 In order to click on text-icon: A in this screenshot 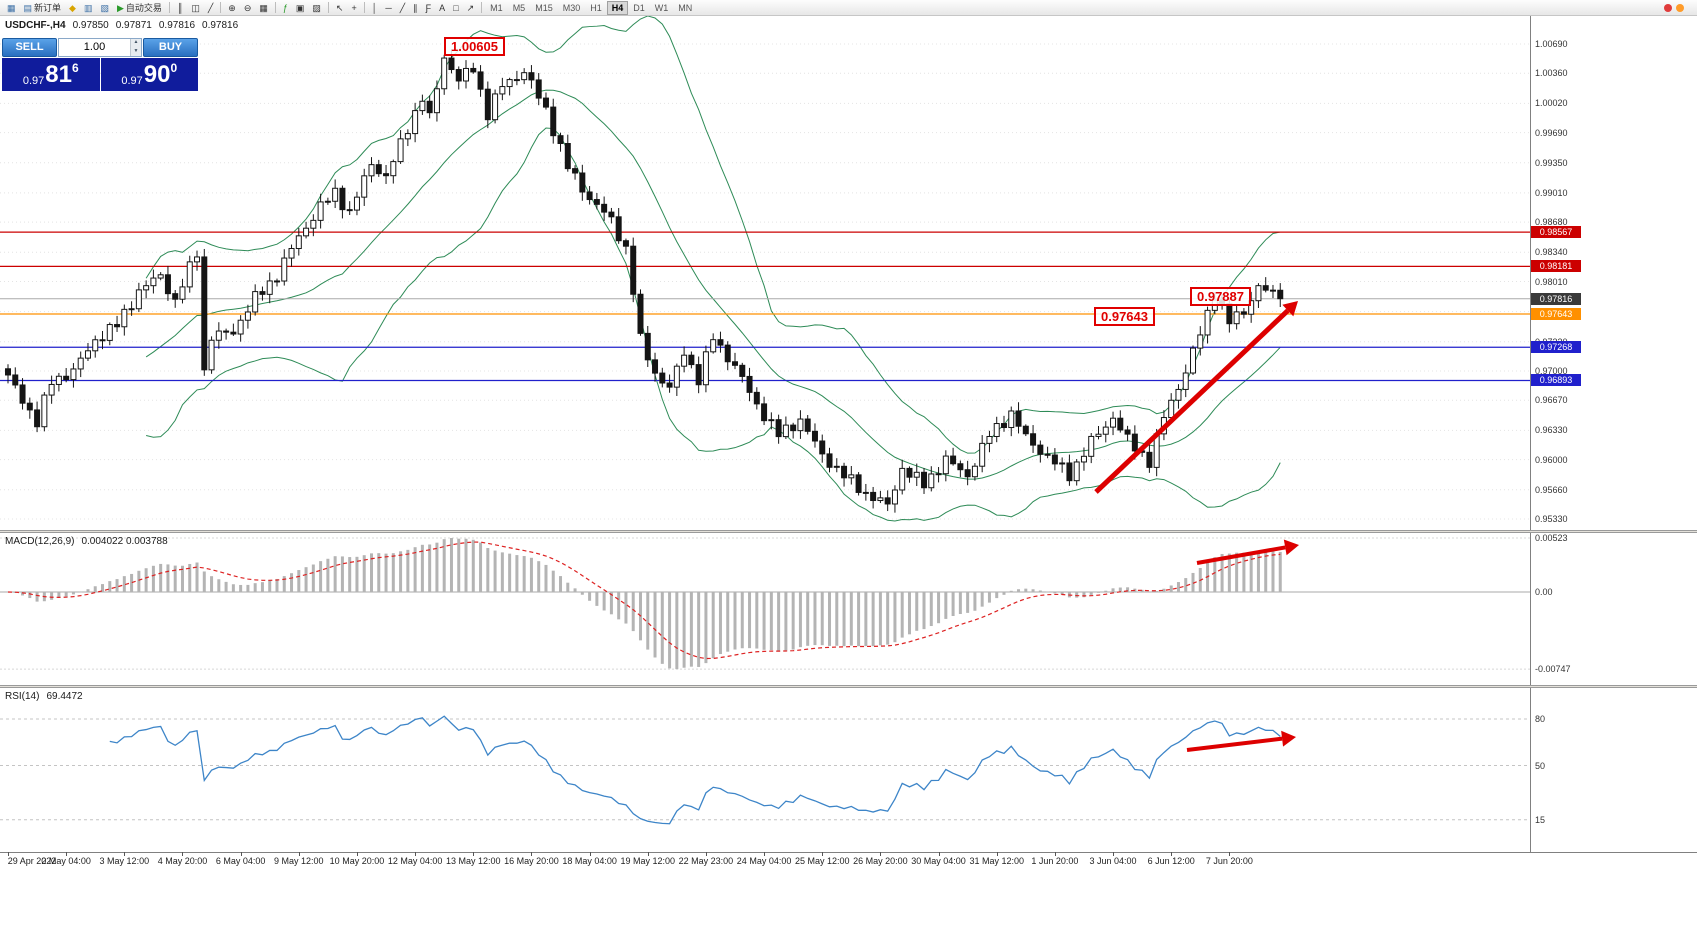, I will do `click(442, 7)`.